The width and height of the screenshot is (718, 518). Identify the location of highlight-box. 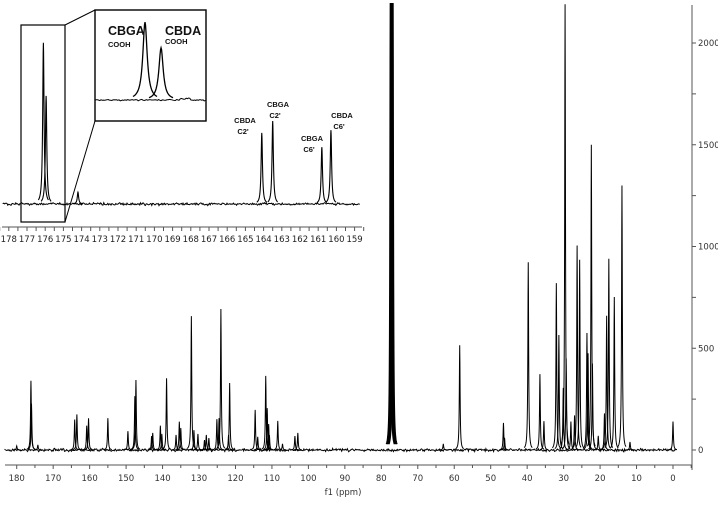
(43, 123).